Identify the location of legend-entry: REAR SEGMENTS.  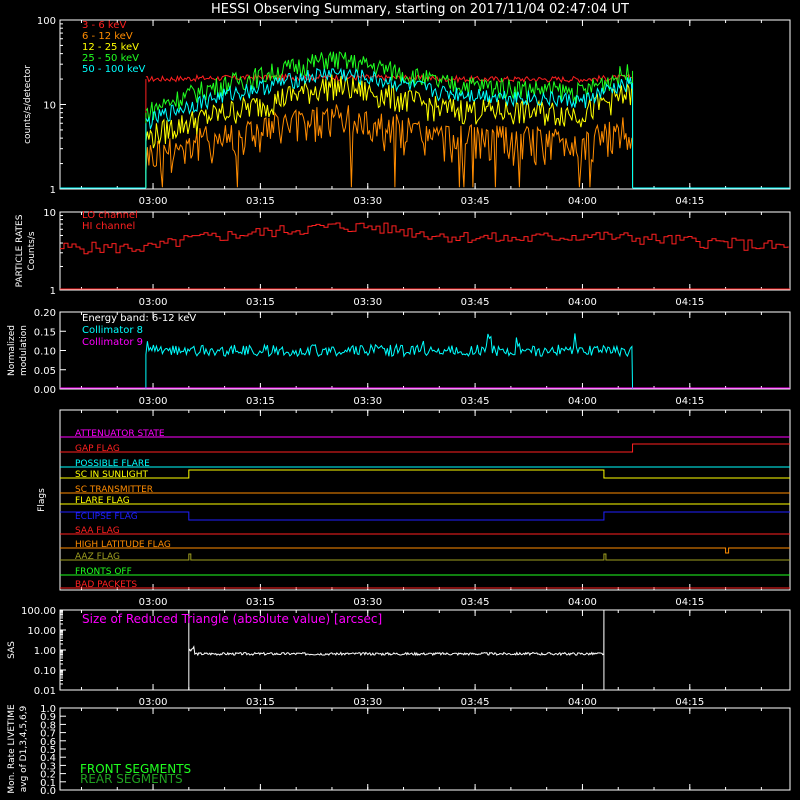
(131, 779).